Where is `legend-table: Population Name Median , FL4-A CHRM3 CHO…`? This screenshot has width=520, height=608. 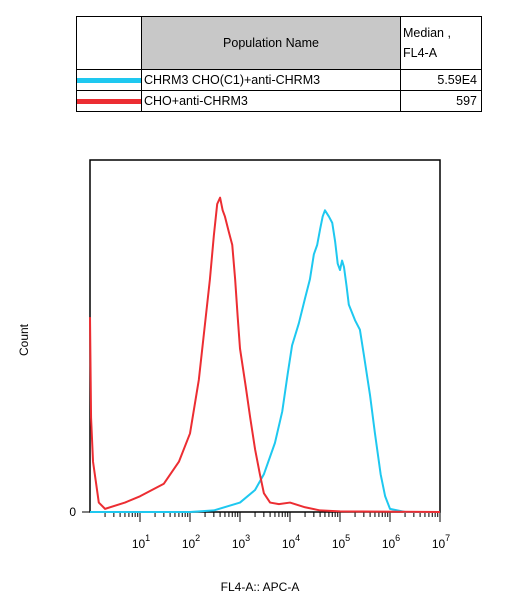 legend-table: Population Name Median , FL4-A CHRM3 CHO… is located at coordinates (279, 64).